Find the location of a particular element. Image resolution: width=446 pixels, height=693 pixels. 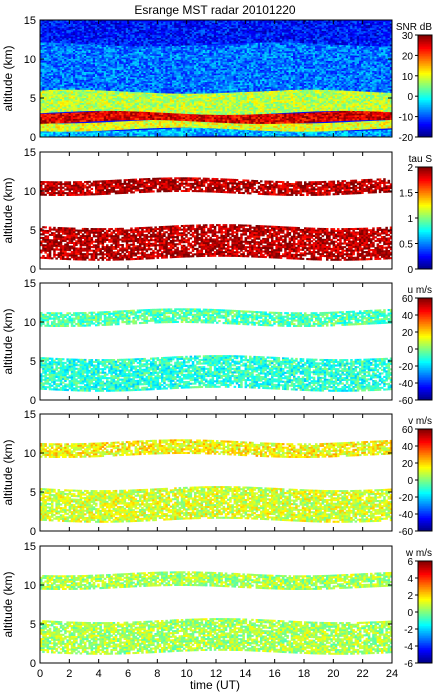

colorbar-label: w m/s is located at coordinates (418, 553).